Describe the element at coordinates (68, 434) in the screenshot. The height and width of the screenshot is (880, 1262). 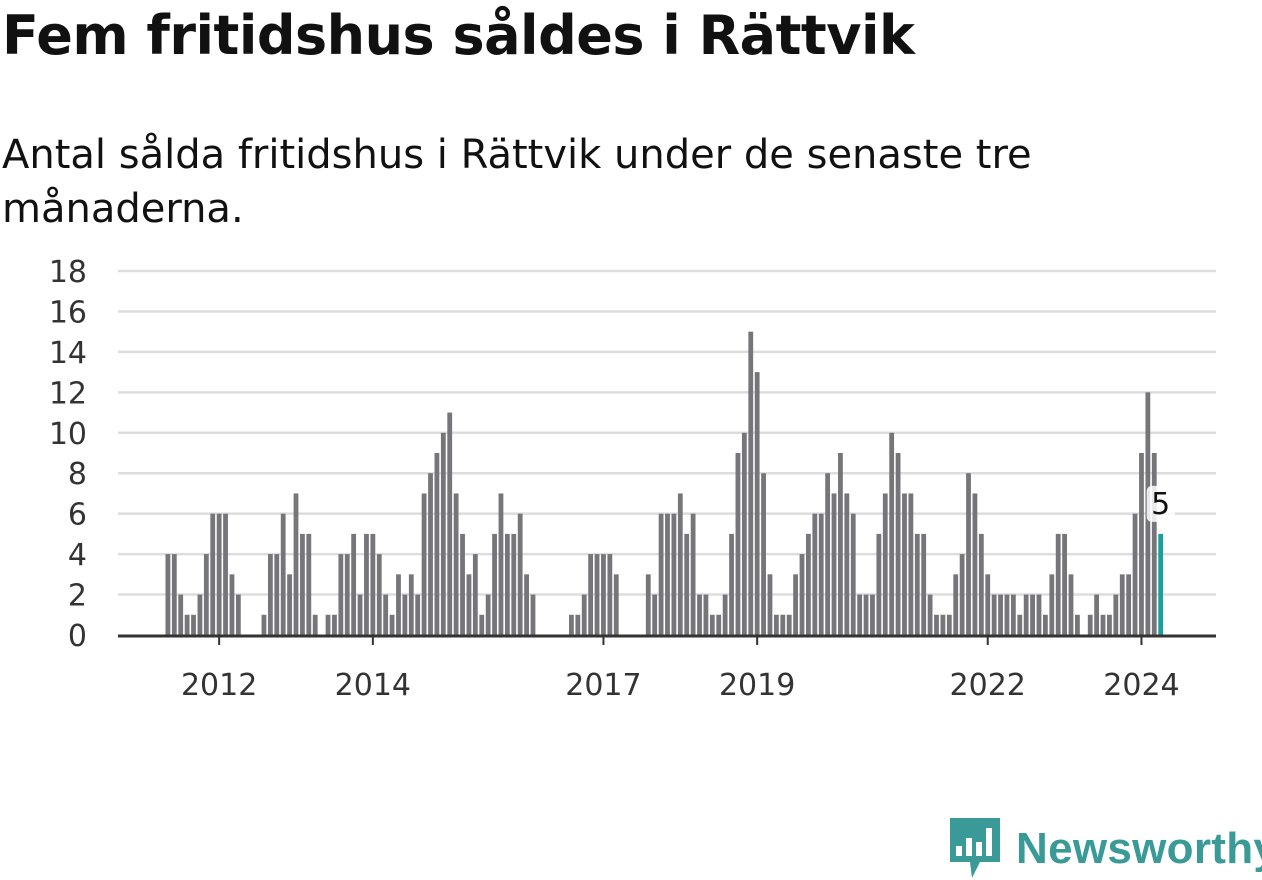
I see `y-tick-label: 10` at that location.